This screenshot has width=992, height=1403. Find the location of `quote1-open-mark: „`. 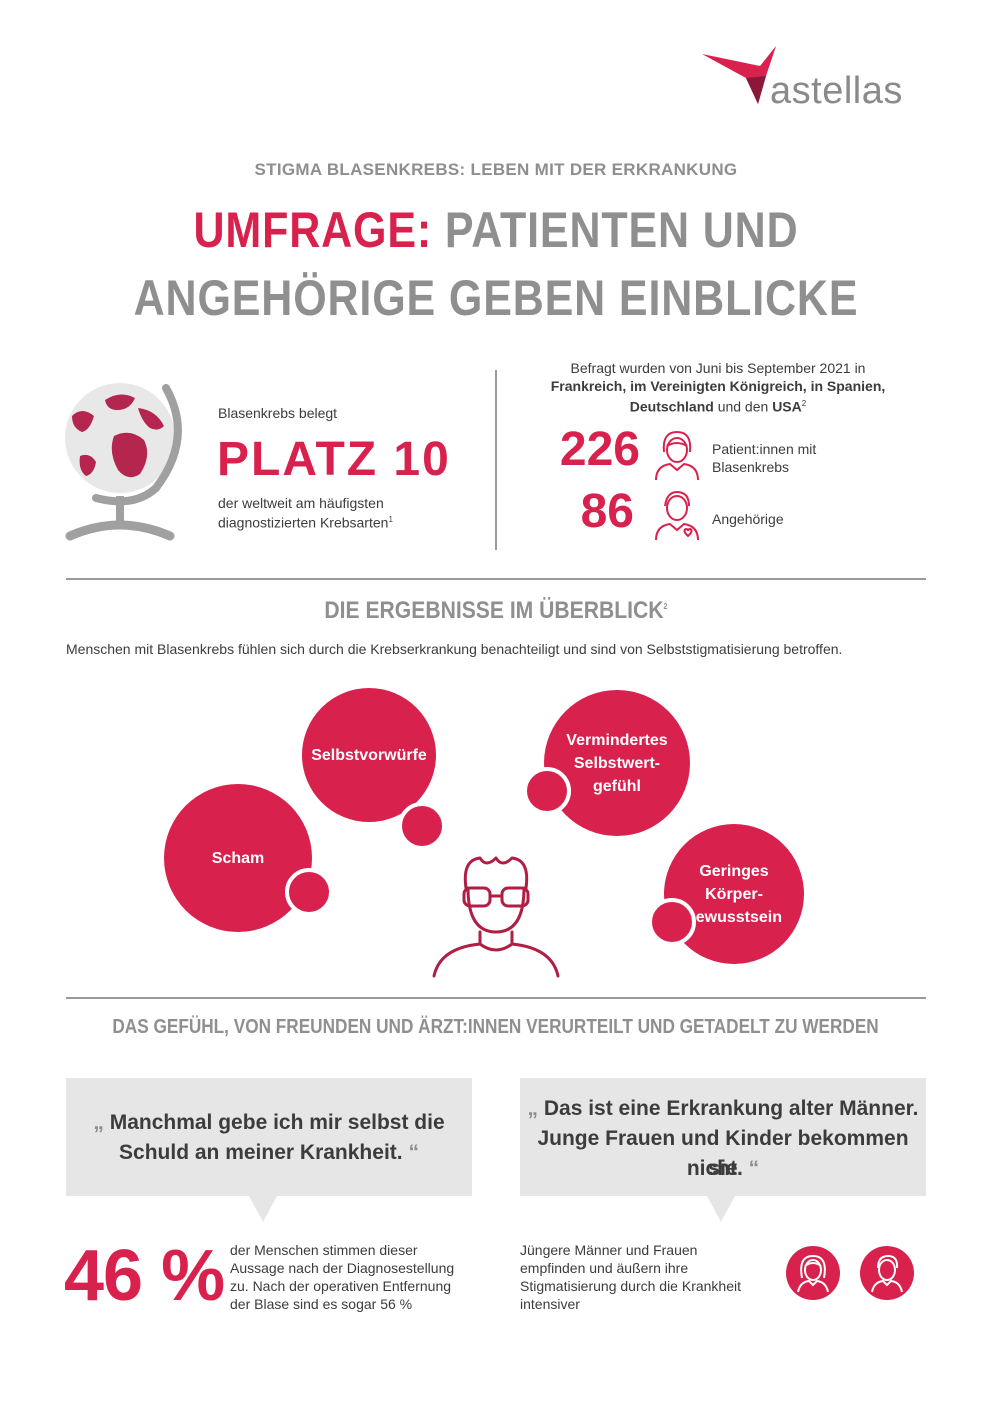

quote1-open-mark: „ is located at coordinates (98, 1122).